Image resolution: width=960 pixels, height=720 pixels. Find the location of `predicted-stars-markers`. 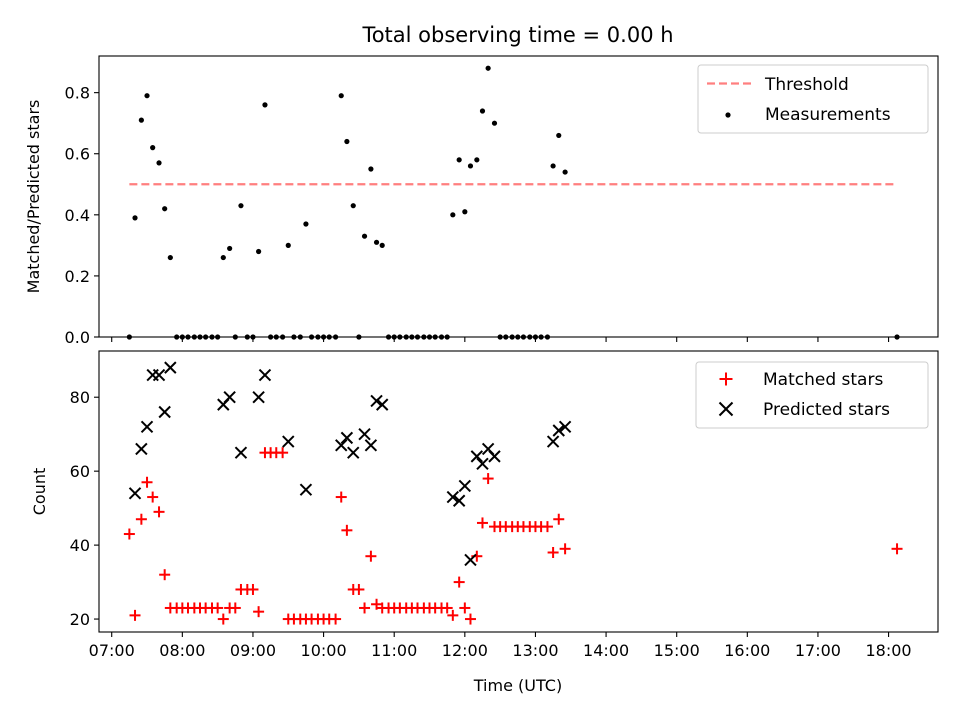

predicted-stars-markers is located at coordinates (350, 464).